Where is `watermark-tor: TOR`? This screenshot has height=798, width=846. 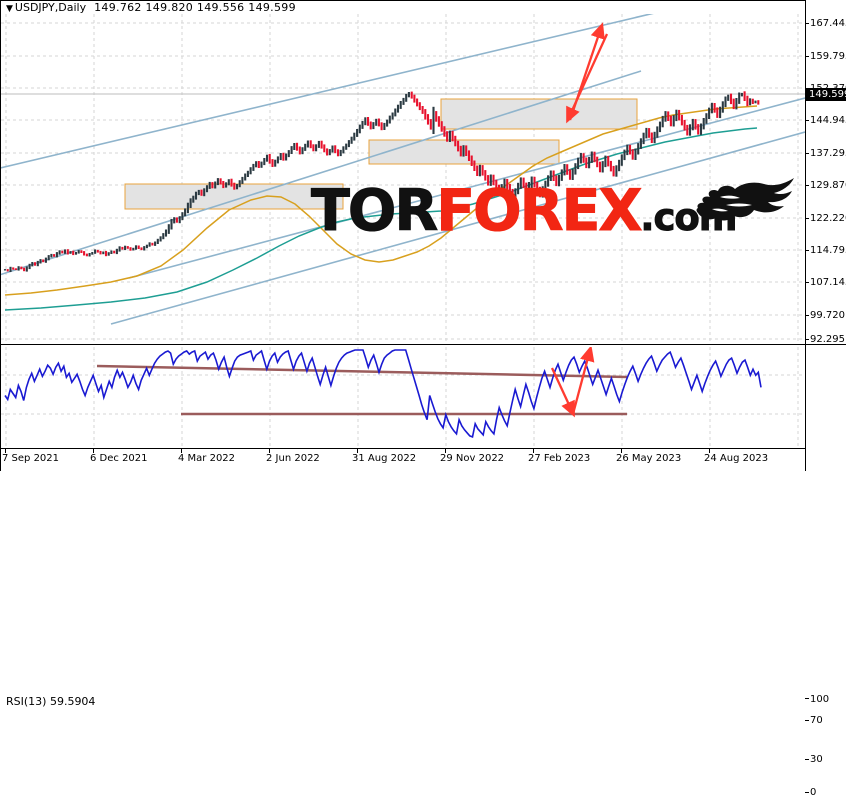
watermark-tor: TOR is located at coordinates (374, 211).